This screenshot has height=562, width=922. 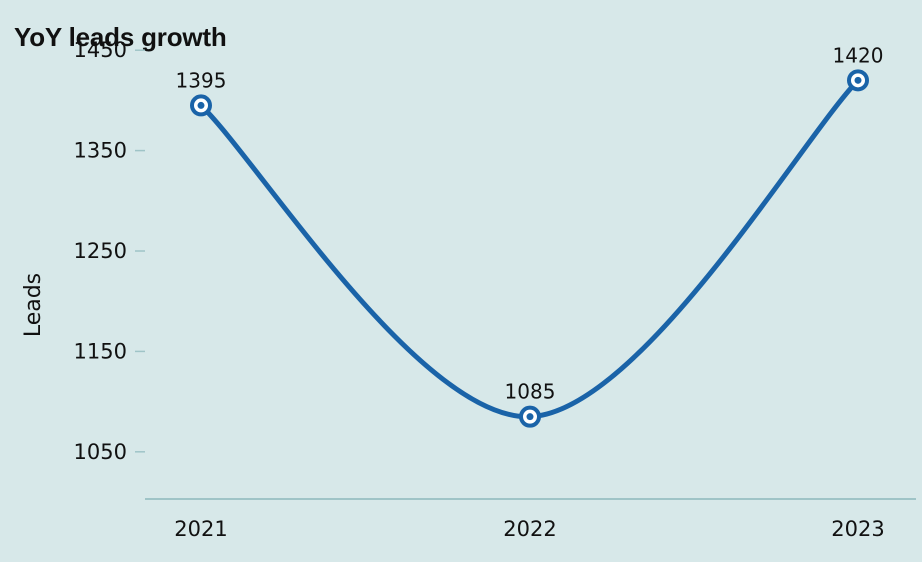 What do you see at coordinates (100, 452) in the screenshot?
I see `y-tick-label: 1050` at bounding box center [100, 452].